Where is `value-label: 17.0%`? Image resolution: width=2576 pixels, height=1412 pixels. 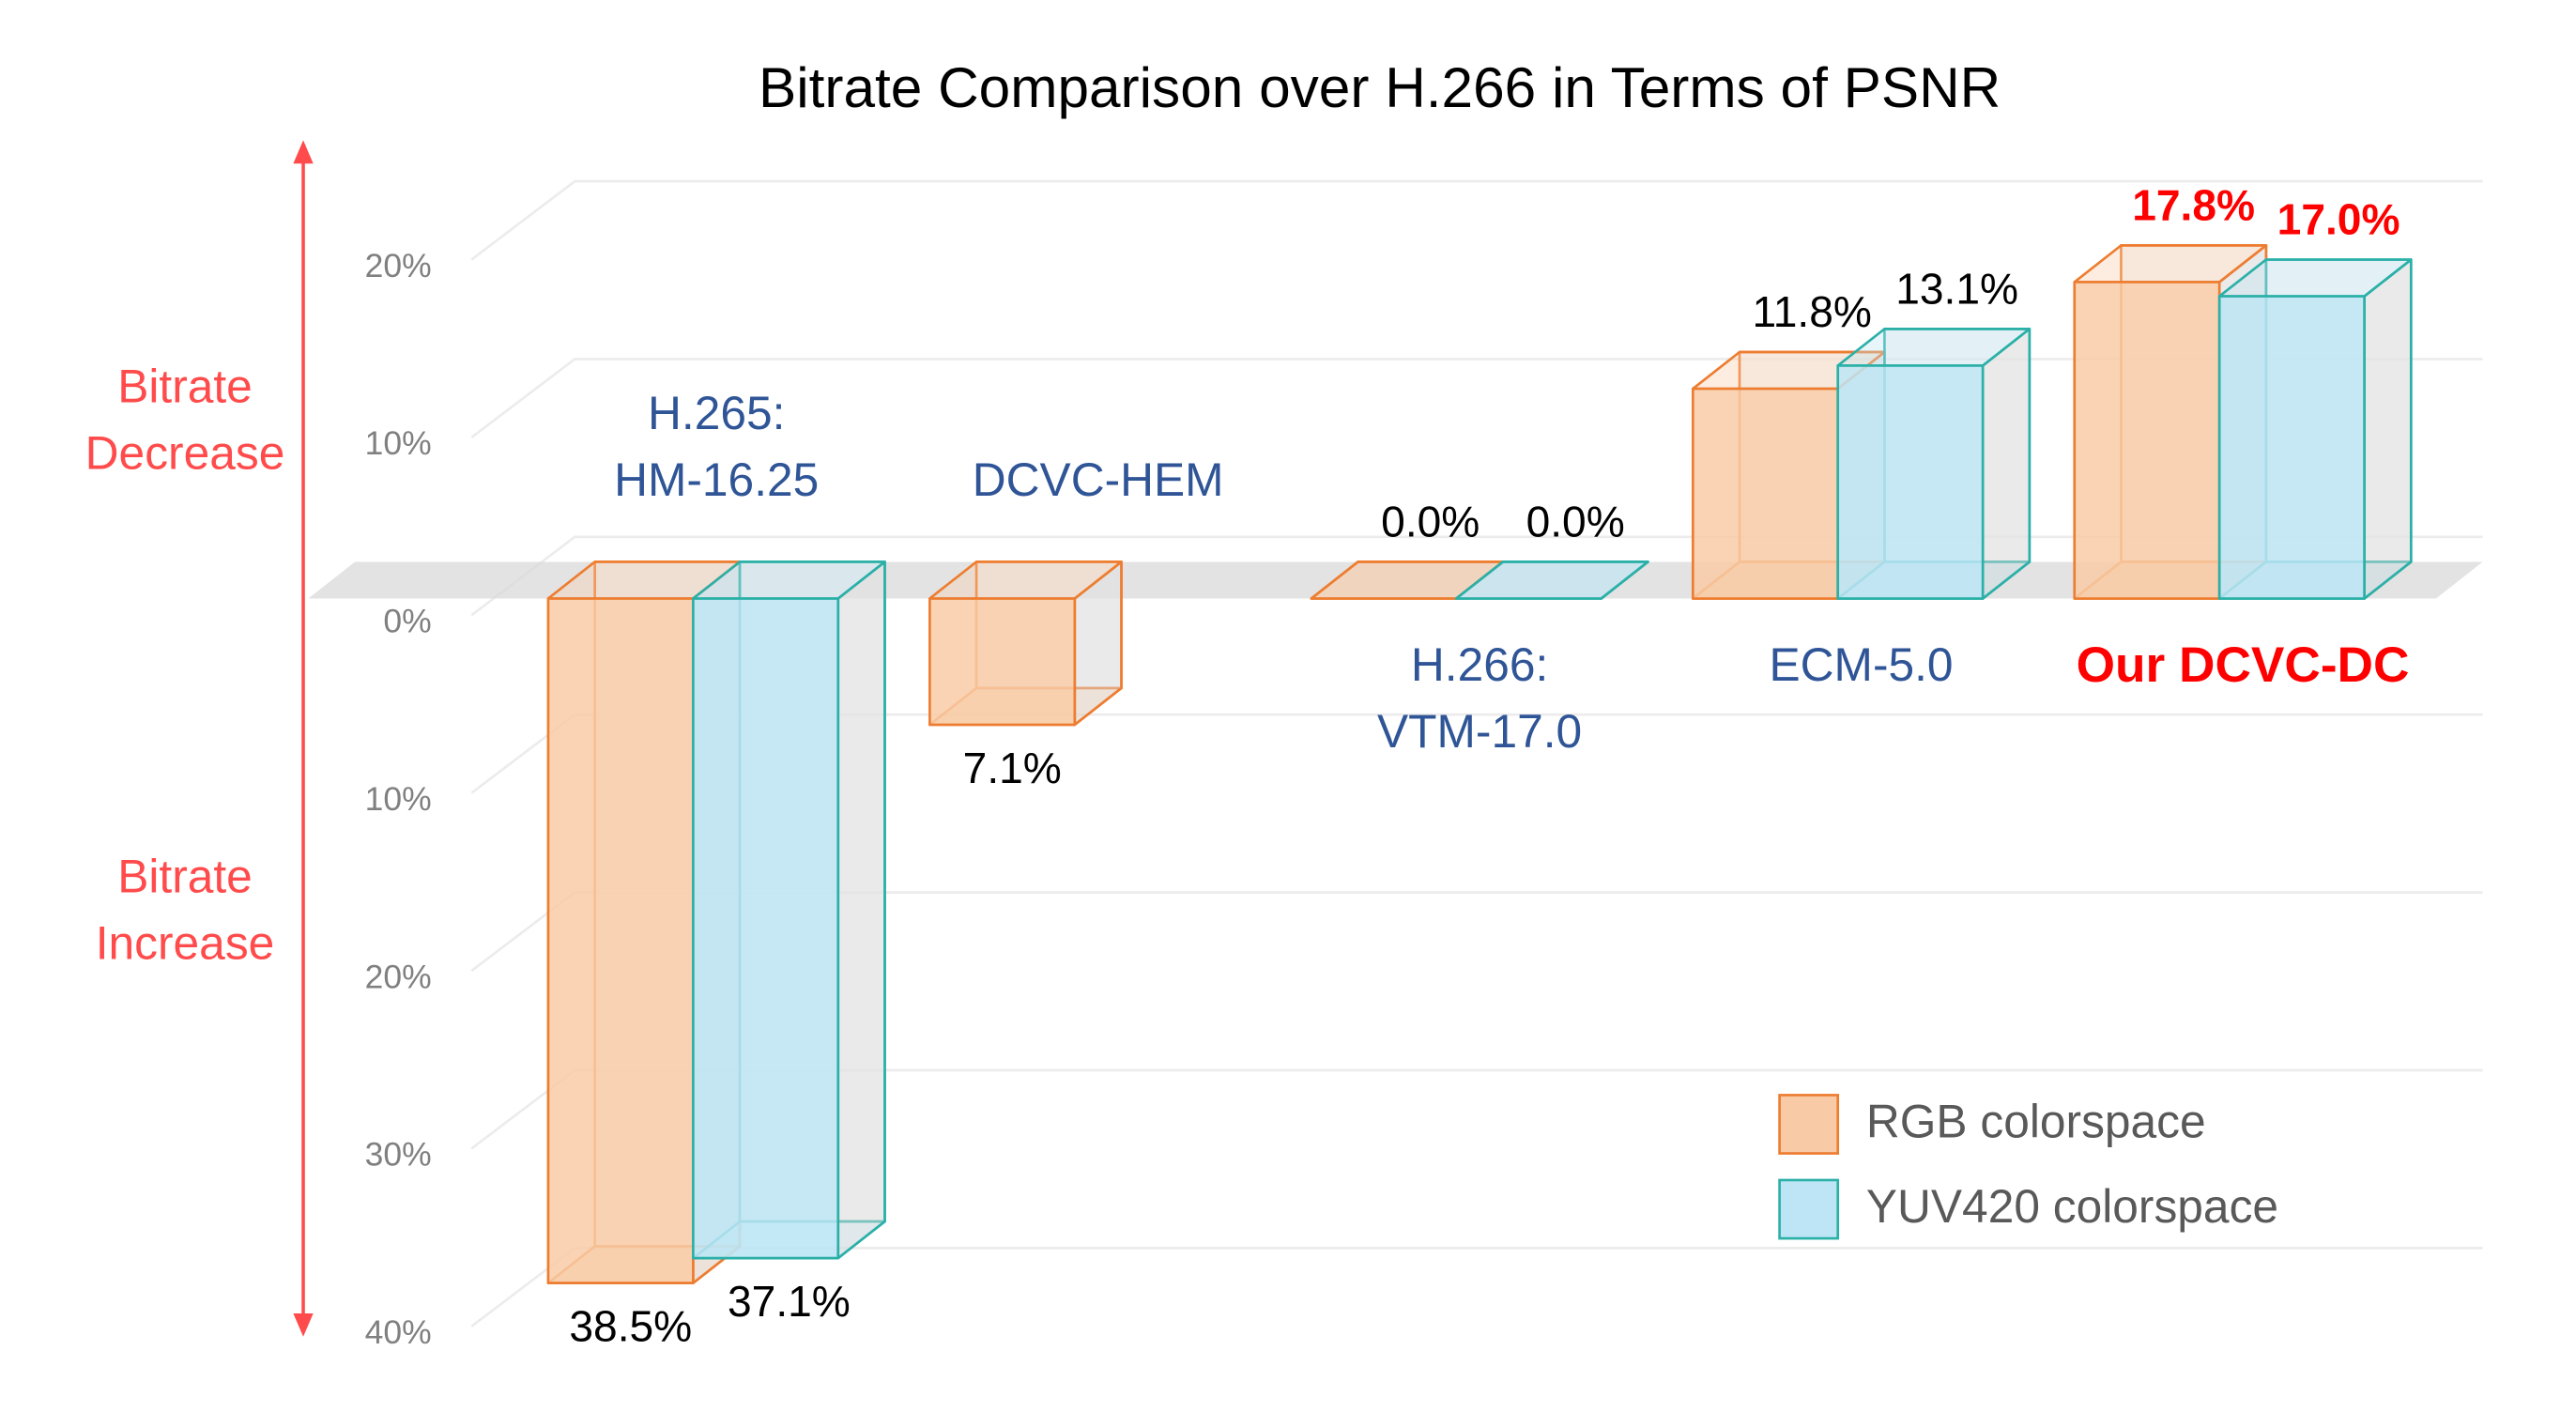
value-label: 17.0% is located at coordinates (2338, 219).